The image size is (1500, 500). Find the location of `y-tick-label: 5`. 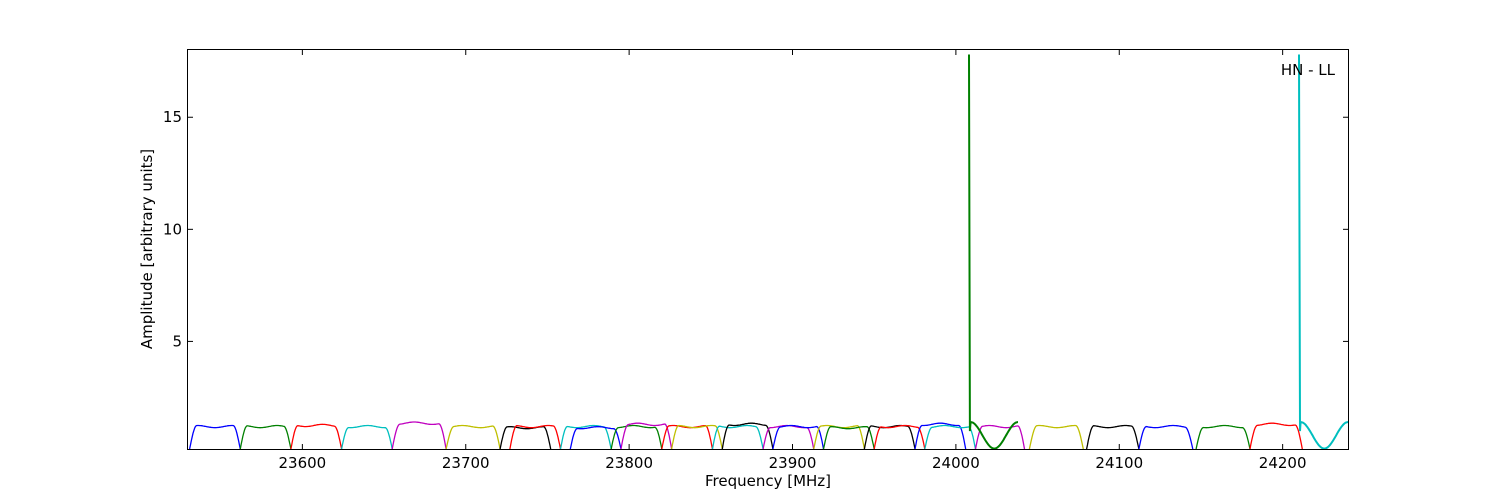

y-tick-label: 5 is located at coordinates (177, 341).